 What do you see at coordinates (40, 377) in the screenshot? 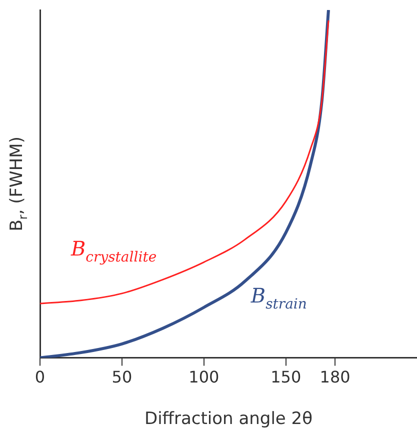
I see `x-tick-label: 0` at bounding box center [40, 377].